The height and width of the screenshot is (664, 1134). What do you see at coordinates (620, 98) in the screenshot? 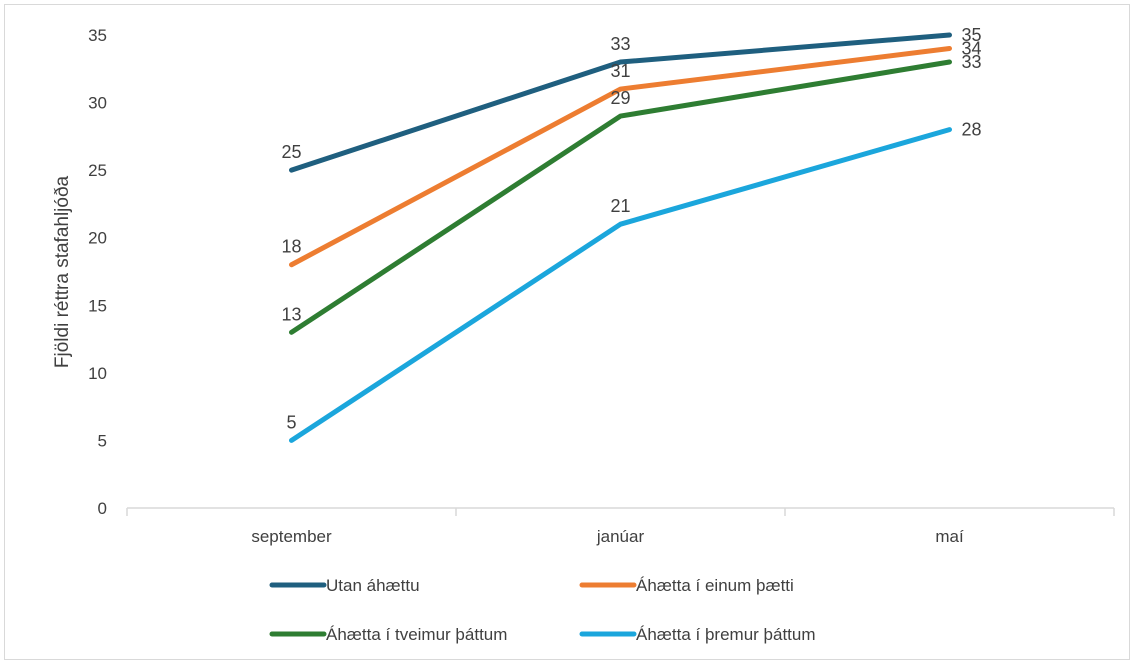
I see `data-label: 29` at bounding box center [620, 98].